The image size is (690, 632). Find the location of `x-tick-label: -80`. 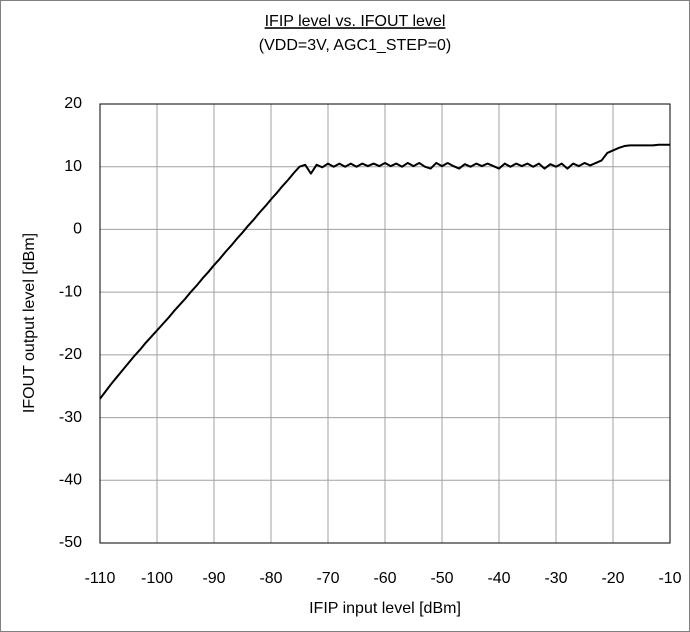

x-tick-label: -80 is located at coordinates (270, 578).